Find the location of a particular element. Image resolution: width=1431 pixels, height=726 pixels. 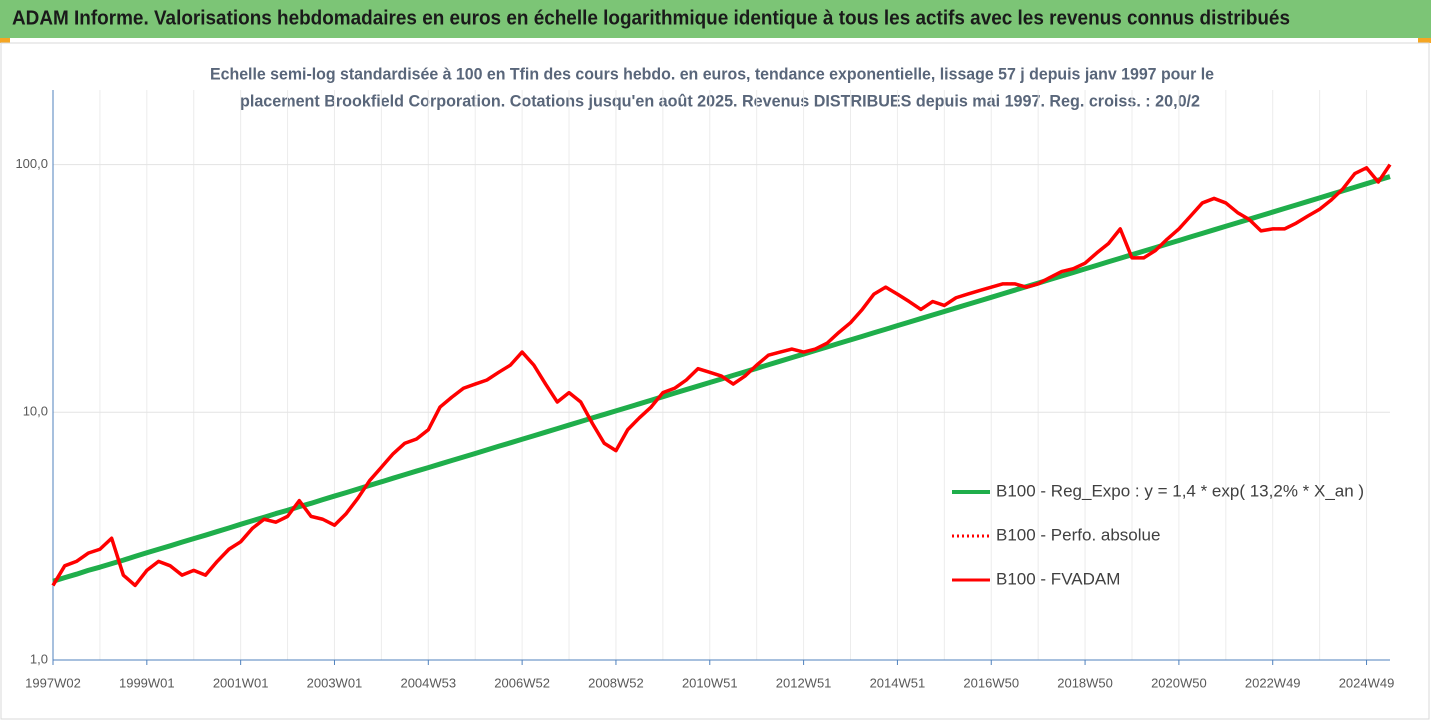

x-tick-label: 1999W01 is located at coordinates (147, 682).